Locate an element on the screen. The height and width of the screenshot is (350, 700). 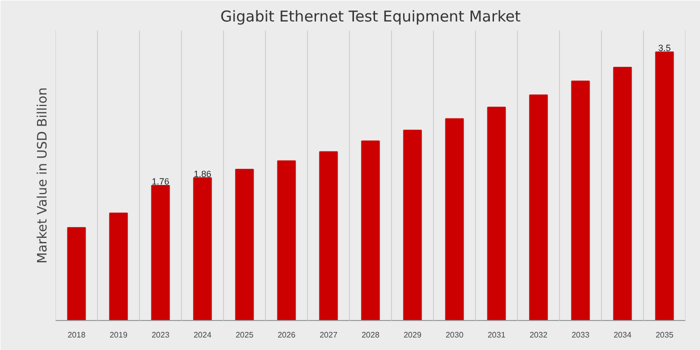
x-tick-label: 2019 is located at coordinates (119, 335).